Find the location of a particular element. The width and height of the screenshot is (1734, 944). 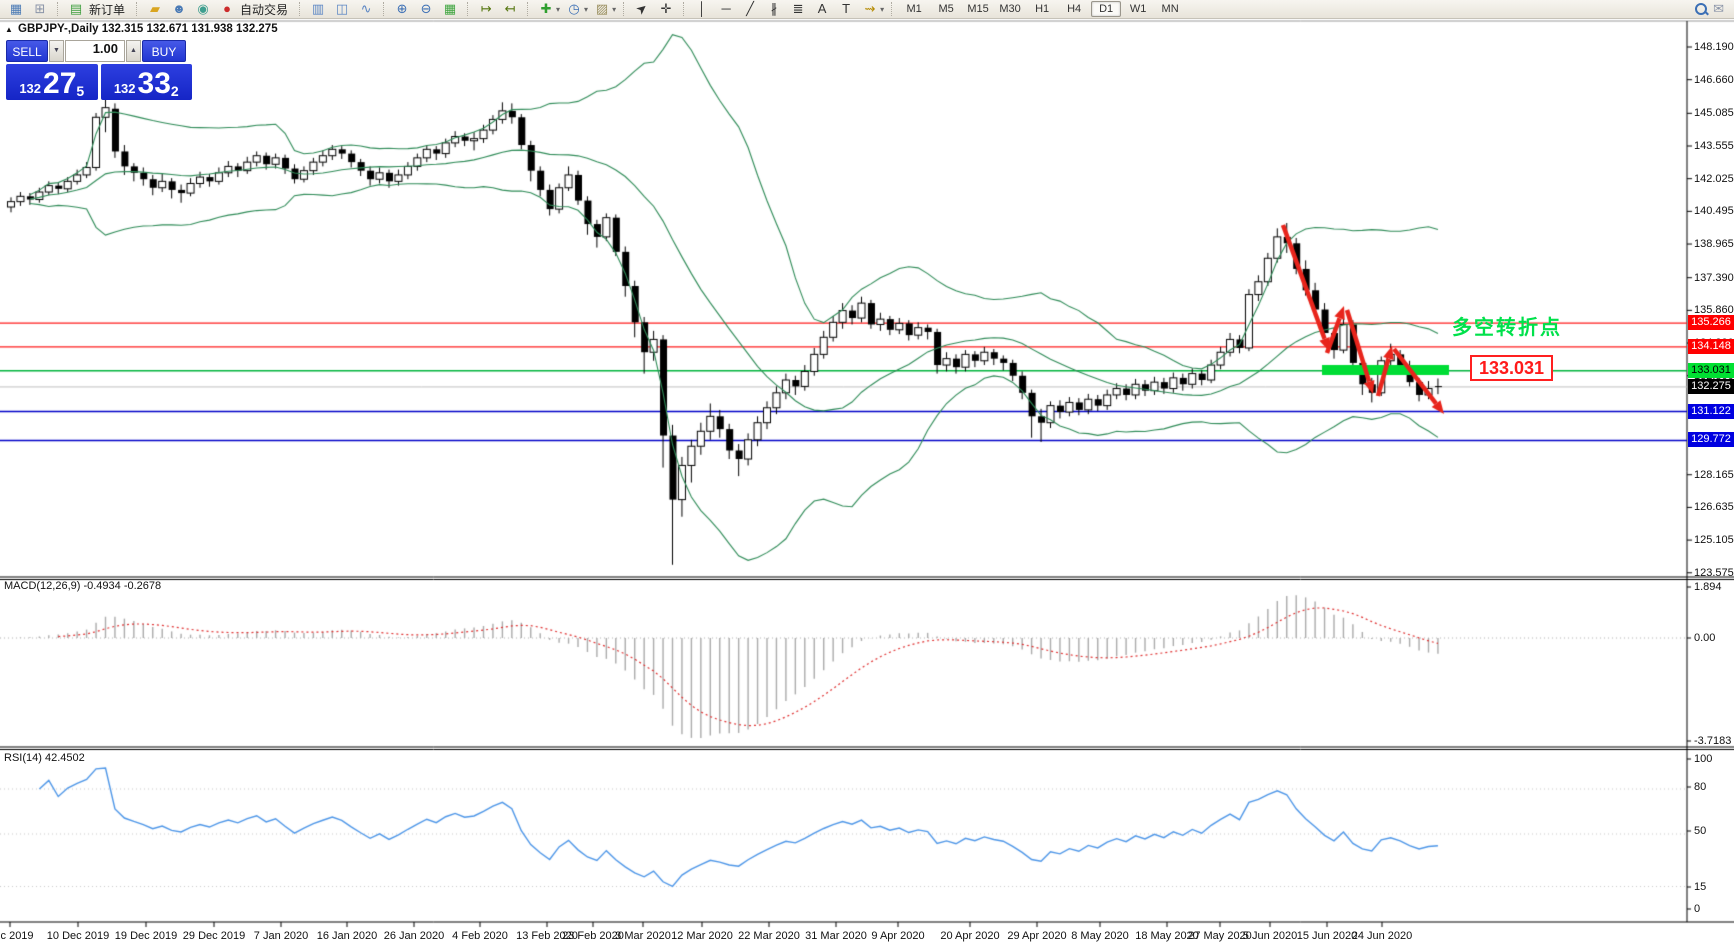

date-label: 29 Apr 2020 is located at coordinates (1037, 936).